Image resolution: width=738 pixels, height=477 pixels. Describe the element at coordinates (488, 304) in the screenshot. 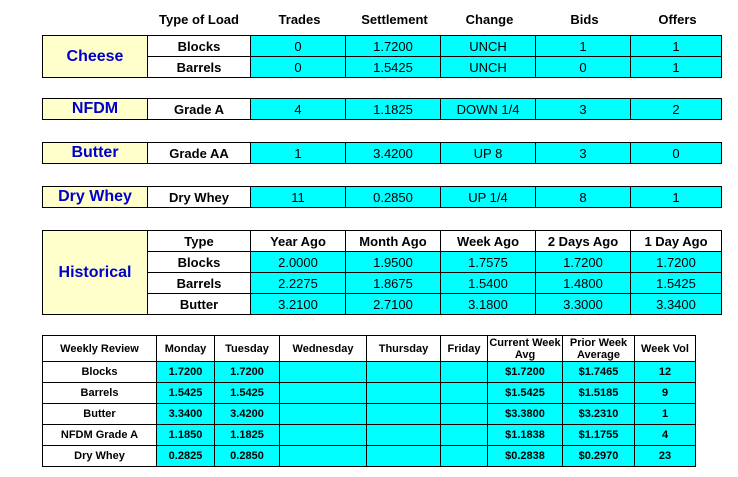

I see `historical-value: 3.1800` at that location.